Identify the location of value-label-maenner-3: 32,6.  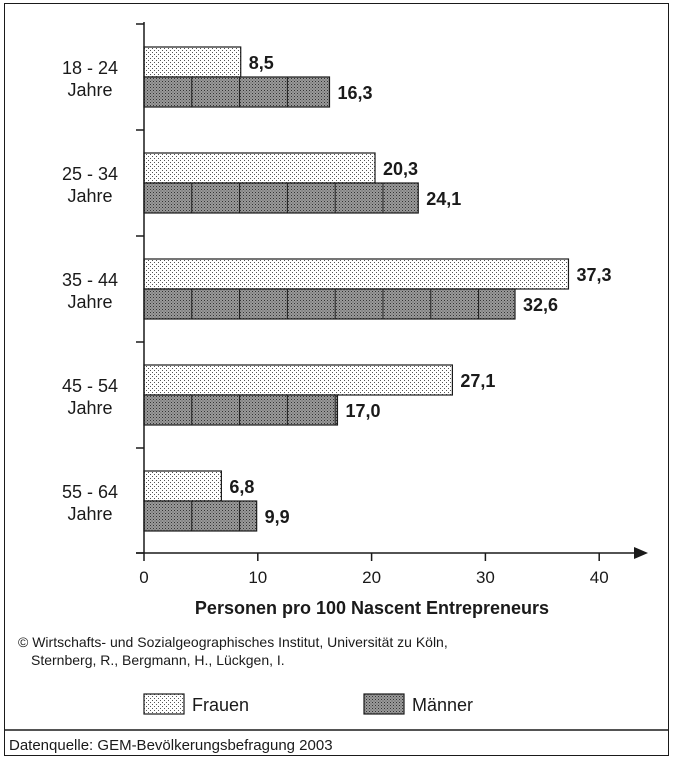
(540, 305).